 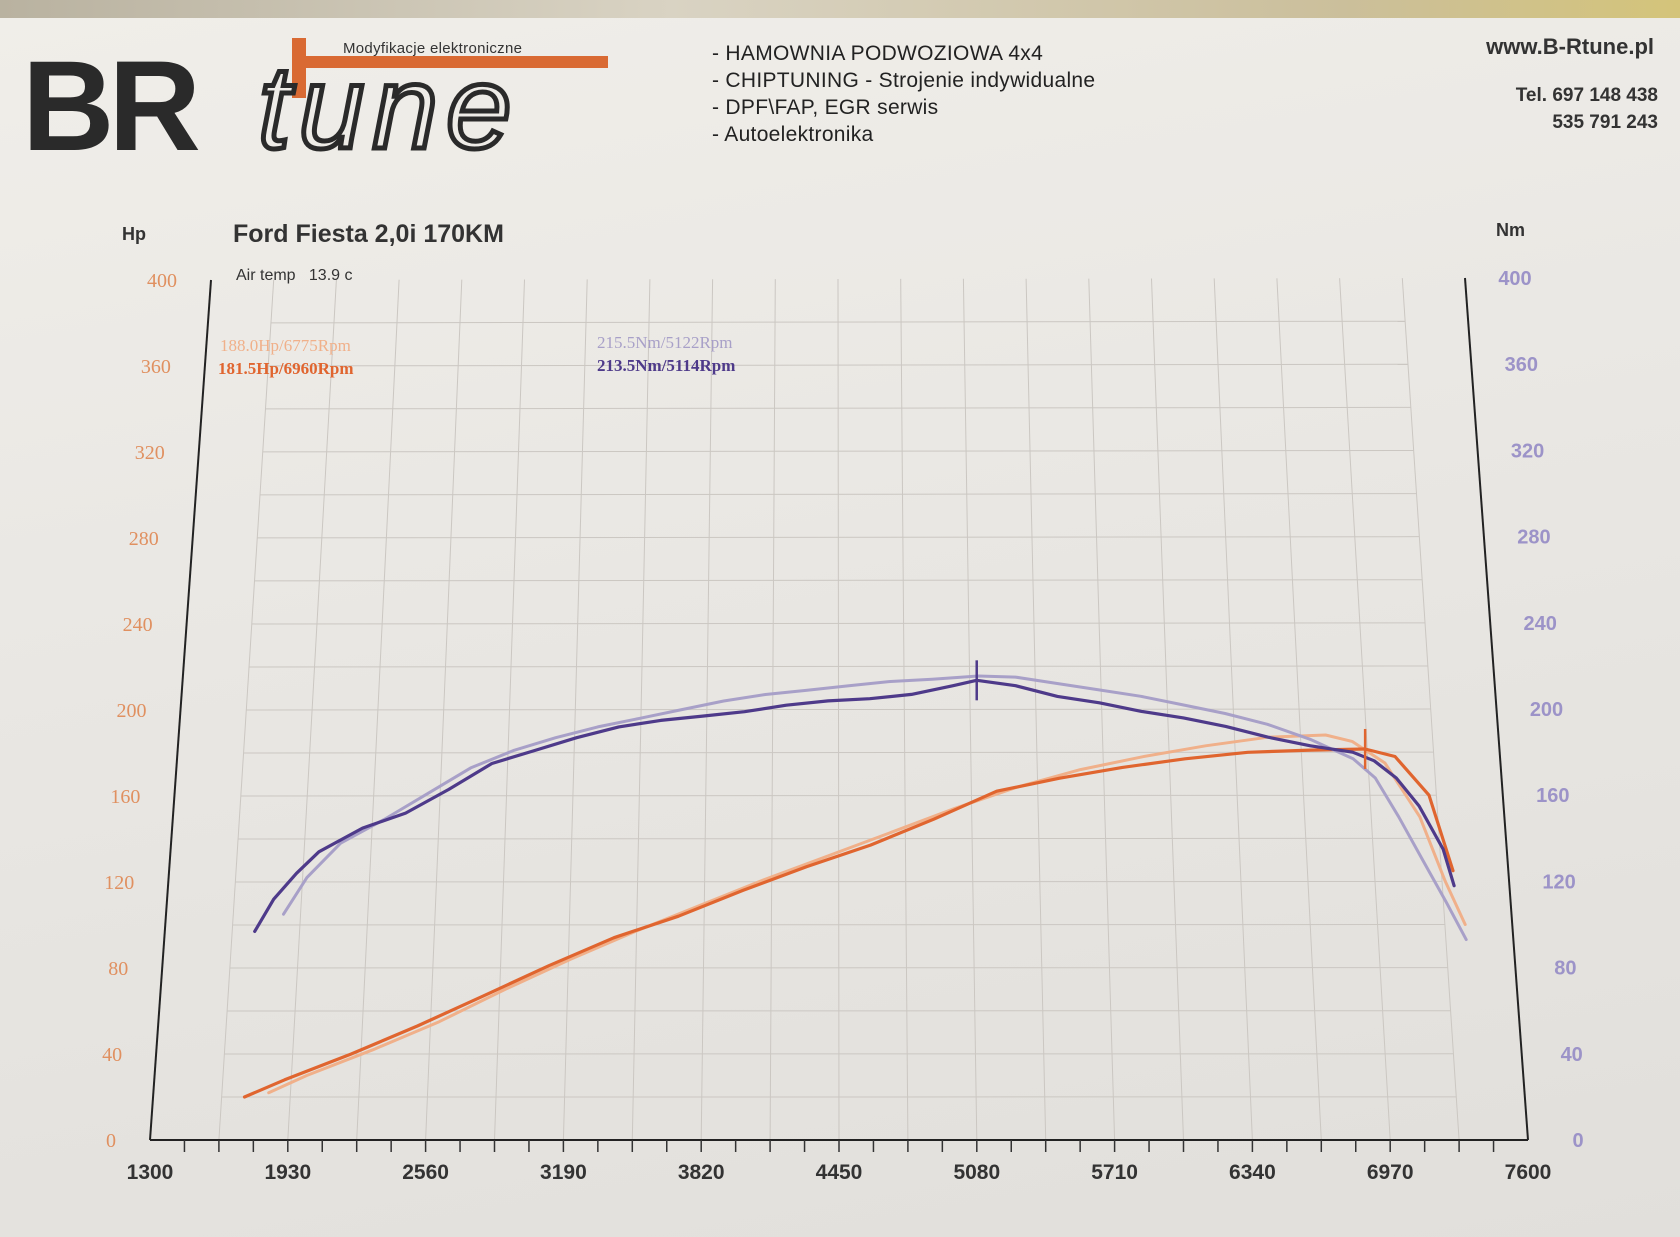 What do you see at coordinates (1558, 882) in the screenshot?
I see `y-right-tick-label: 120` at bounding box center [1558, 882].